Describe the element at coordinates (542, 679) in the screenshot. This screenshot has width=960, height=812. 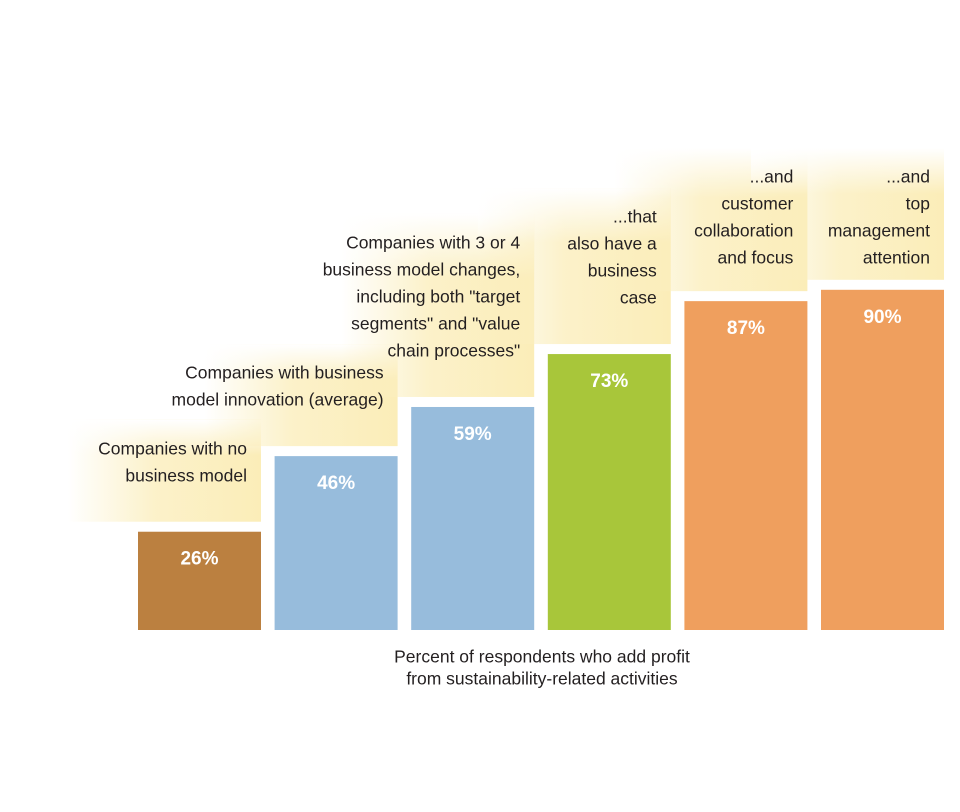
I see `x-axis-label: from sustainability-related activities` at that location.